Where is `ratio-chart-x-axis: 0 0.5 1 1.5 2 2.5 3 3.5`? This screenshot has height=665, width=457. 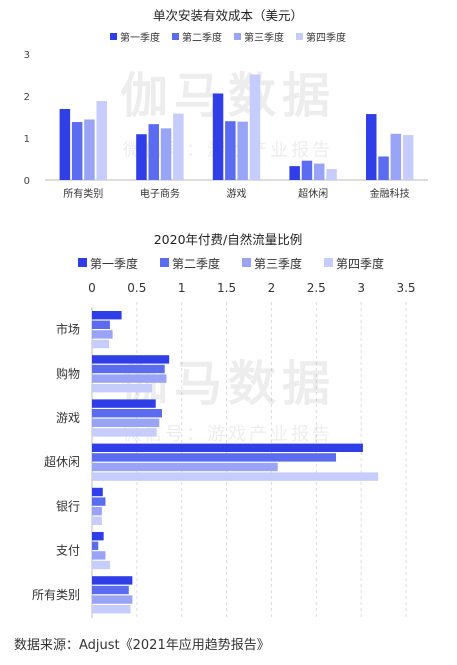
ratio-chart-x-axis: 0 0.5 1 1.5 2 2.5 3 3.5 is located at coordinates (251, 288).